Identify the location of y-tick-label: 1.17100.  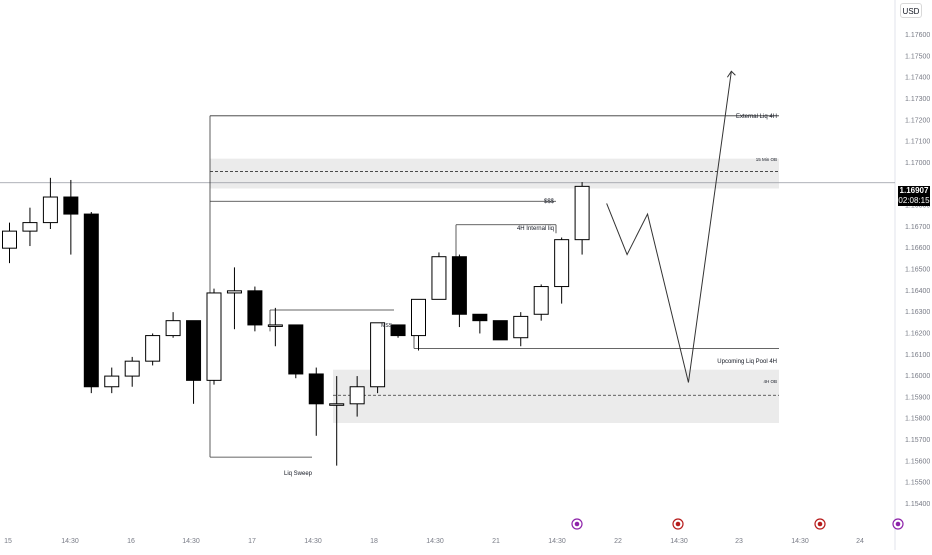
(917, 142).